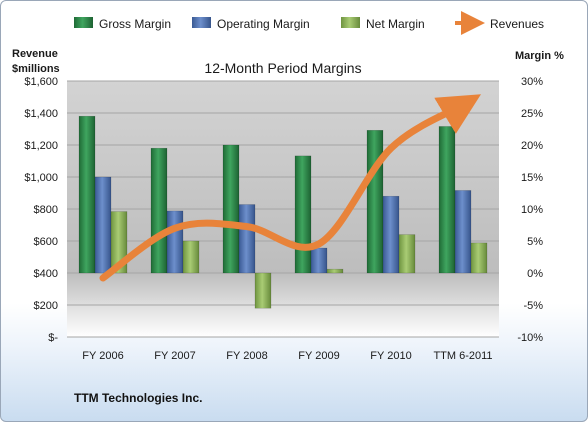 The width and height of the screenshot is (588, 422). I want to click on left-axis-title-line1: Revenue, so click(35, 54).